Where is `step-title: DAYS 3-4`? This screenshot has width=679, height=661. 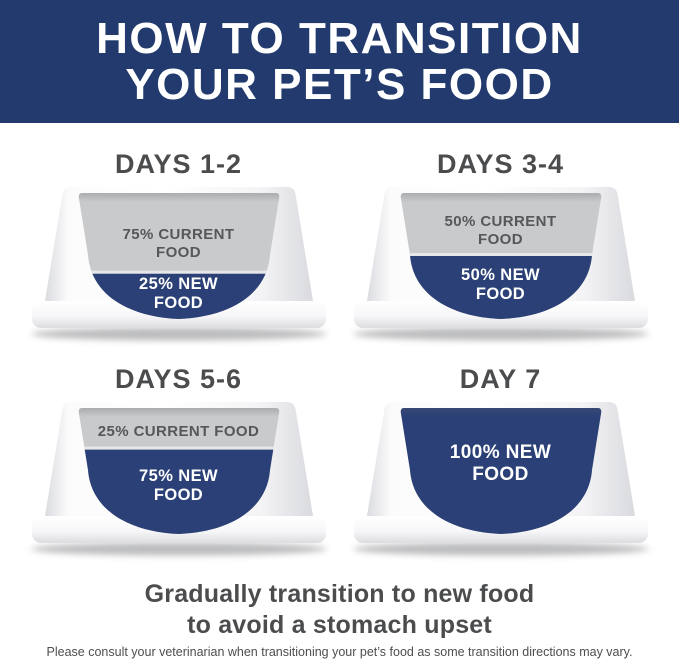 step-title: DAYS 3-4 is located at coordinates (500, 164).